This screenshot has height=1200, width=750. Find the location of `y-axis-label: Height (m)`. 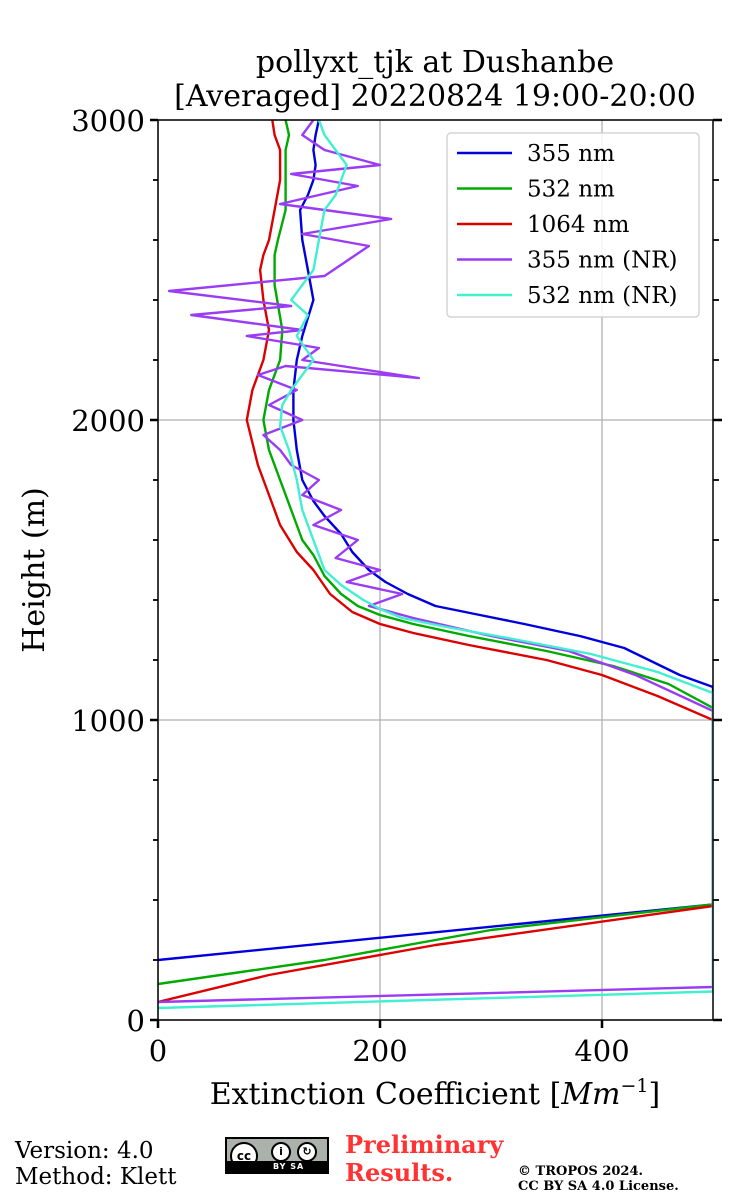

y-axis-label: Height (m) is located at coordinates (34, 569).